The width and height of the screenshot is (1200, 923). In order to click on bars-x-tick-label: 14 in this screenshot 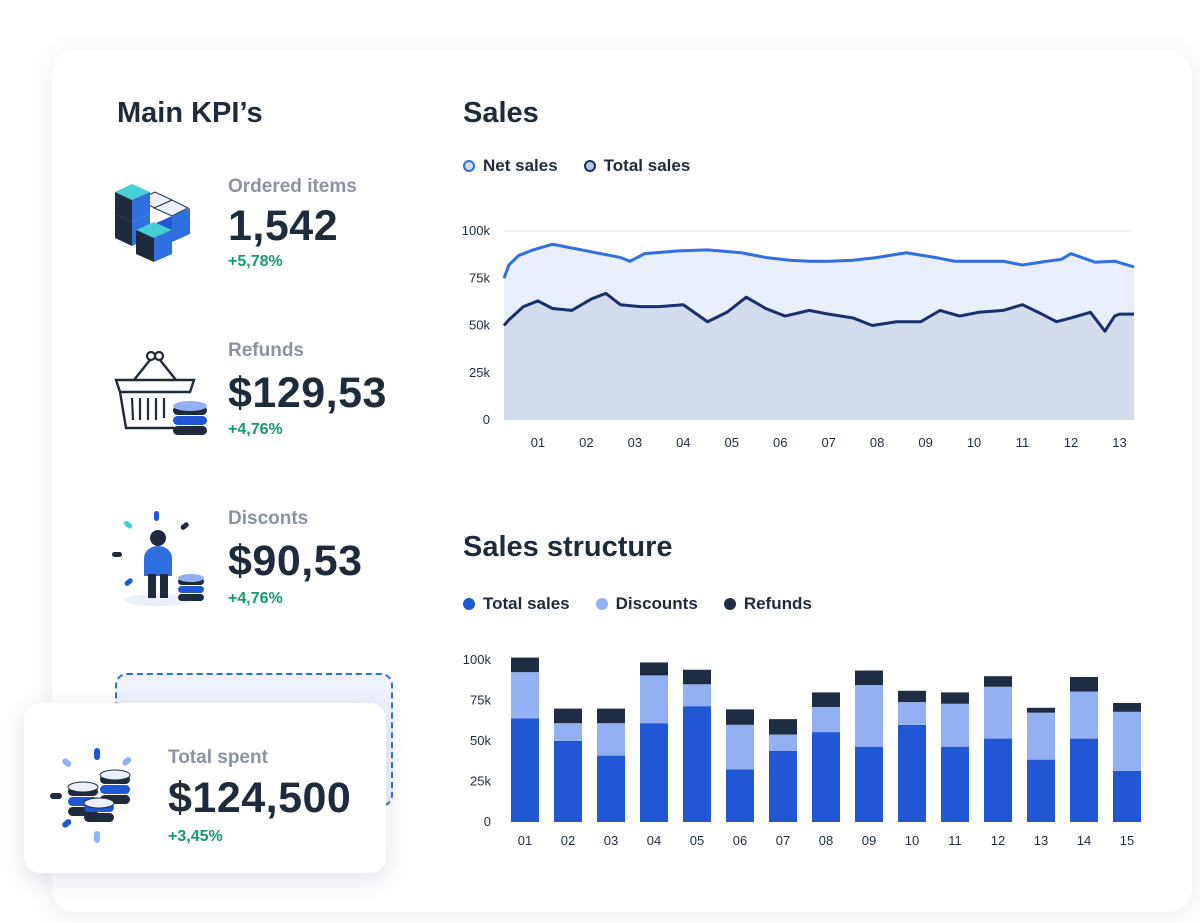, I will do `click(1084, 840)`.